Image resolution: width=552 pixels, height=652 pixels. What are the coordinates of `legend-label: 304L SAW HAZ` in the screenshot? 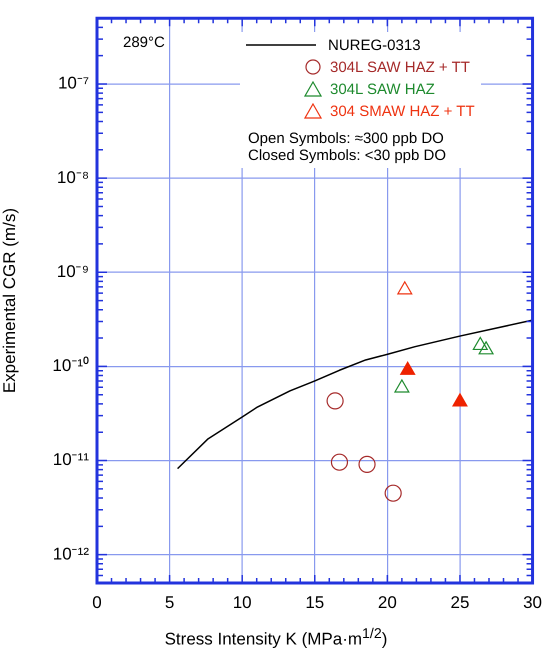 It's located at (382, 89).